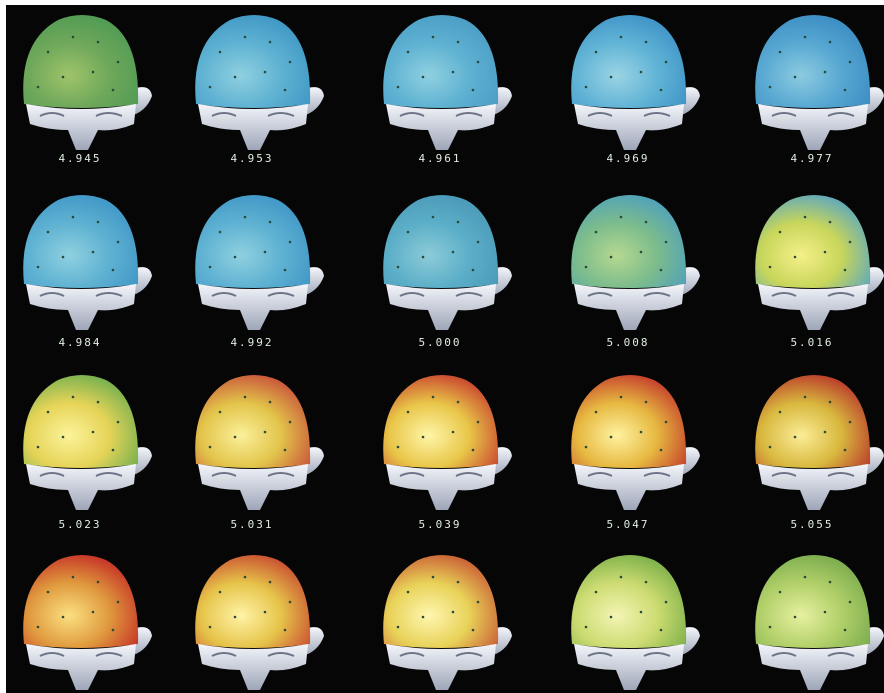 The height and width of the screenshot is (693, 884). I want to click on time-label: 4.992, so click(251, 342).